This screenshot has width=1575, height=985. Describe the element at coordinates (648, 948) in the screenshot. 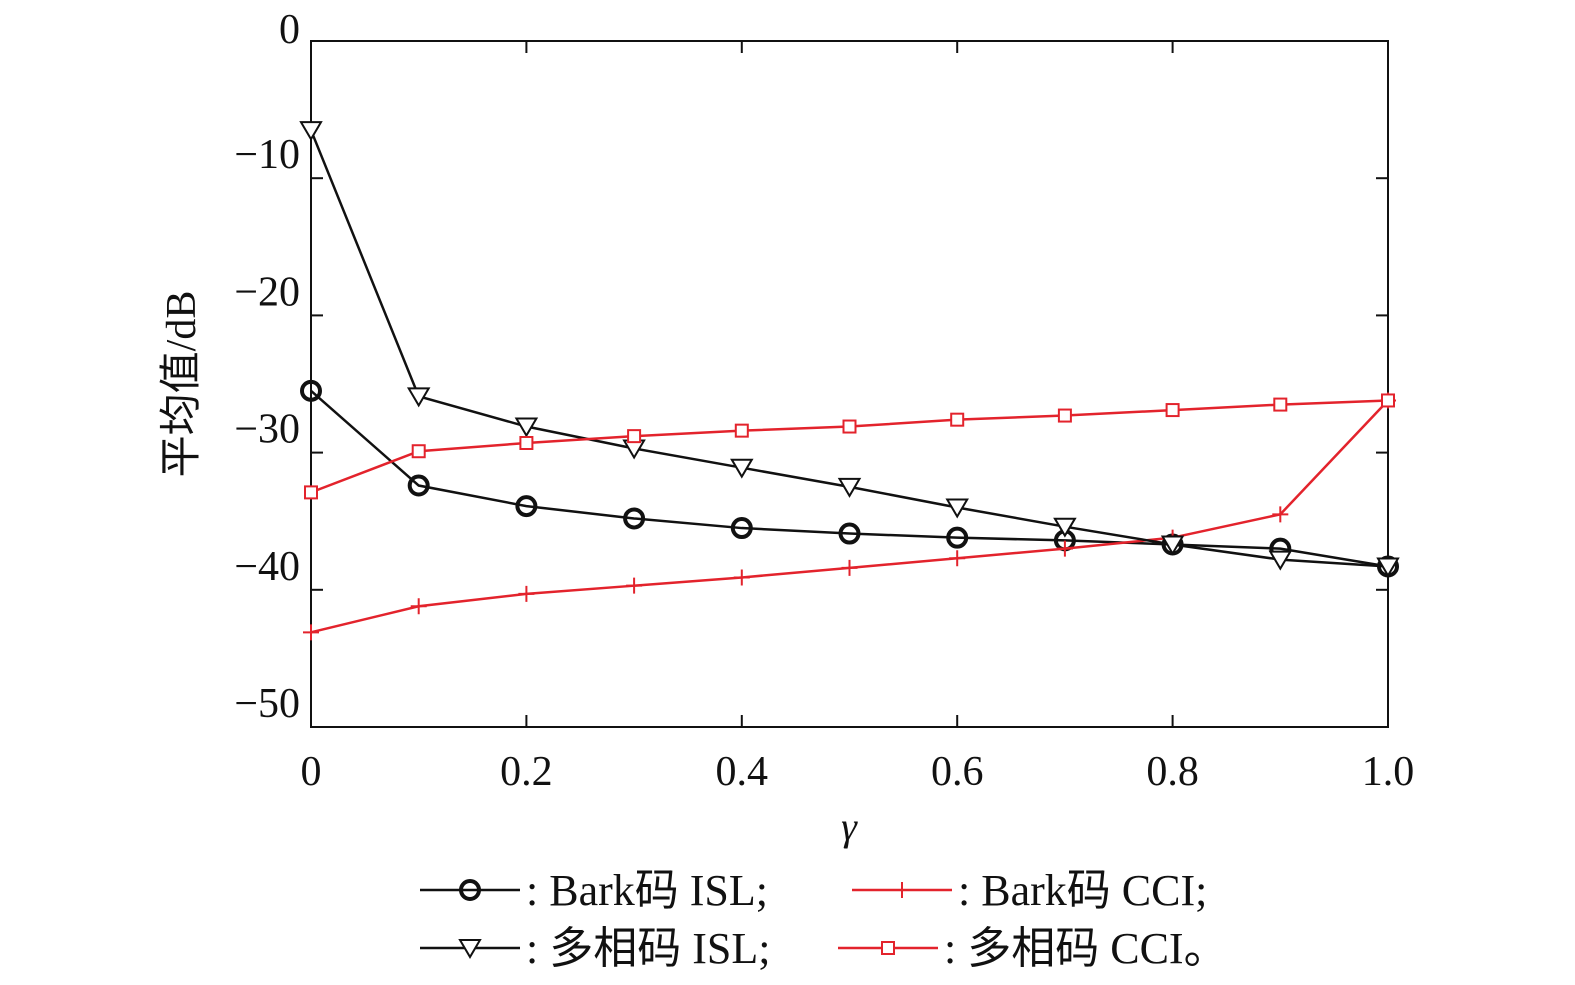

I see `legend-label: : 多相码 ISL;` at that location.